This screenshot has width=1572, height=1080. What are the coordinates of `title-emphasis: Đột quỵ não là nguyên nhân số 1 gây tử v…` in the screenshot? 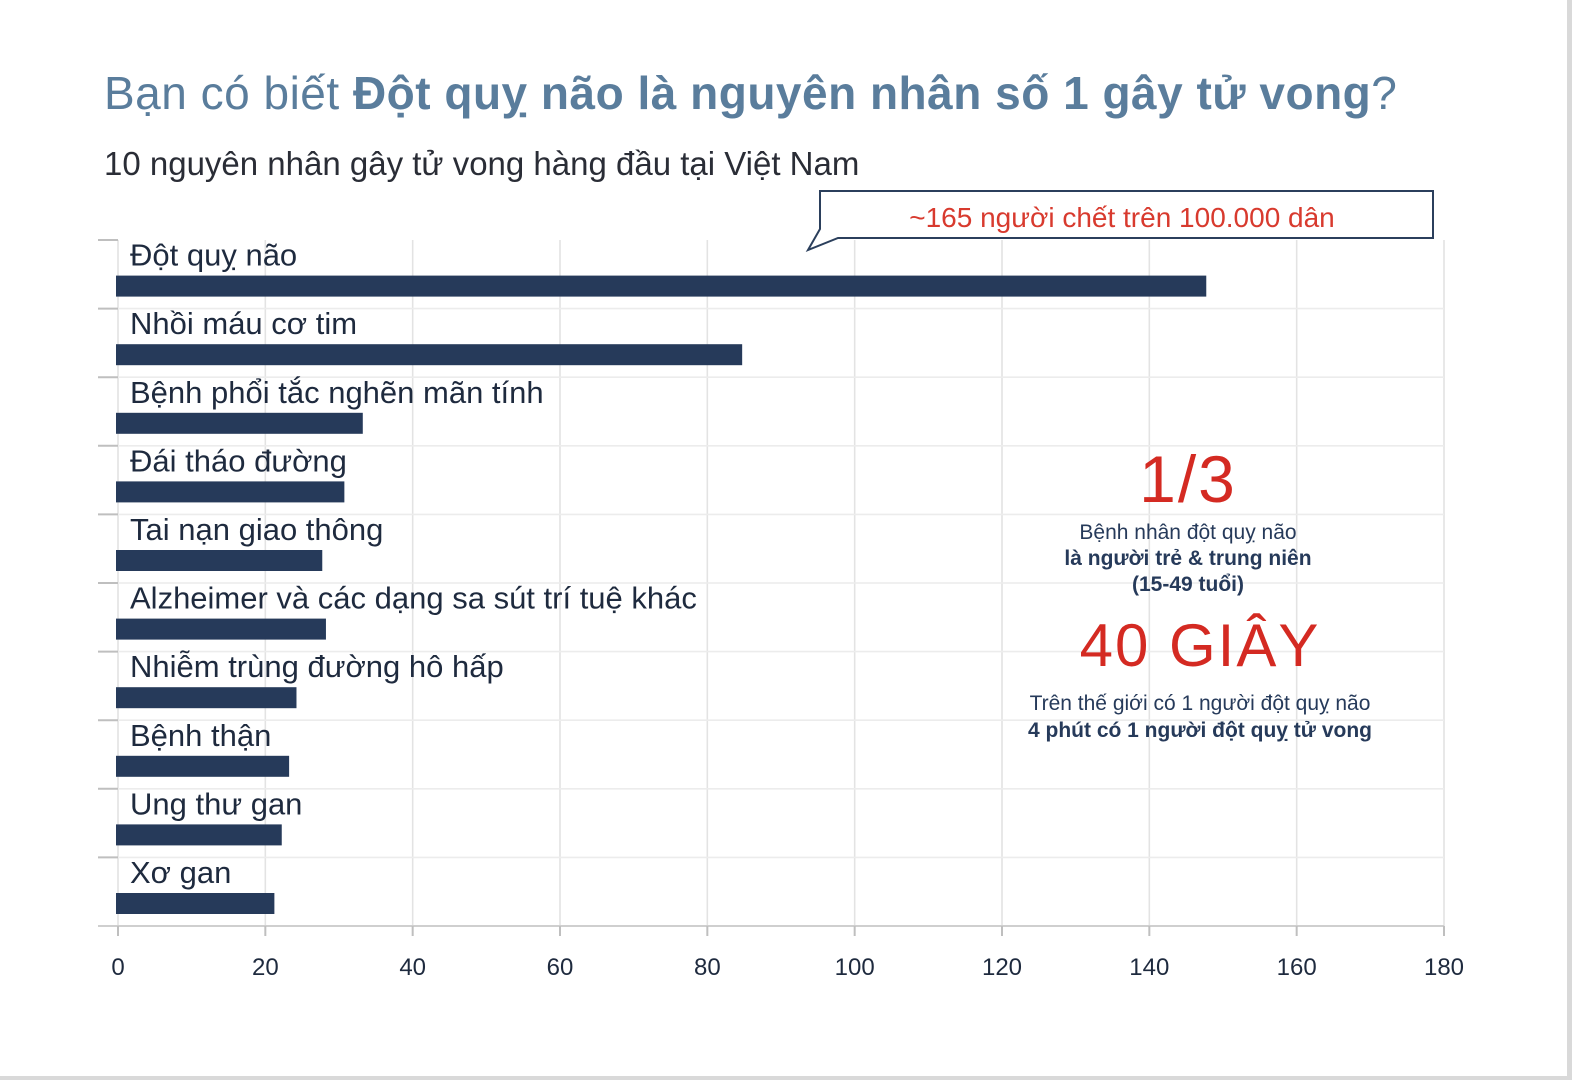 It's located at (862, 93).